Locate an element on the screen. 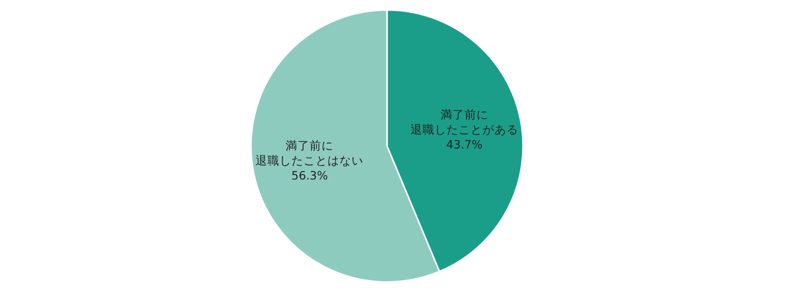 The height and width of the screenshot is (307, 800). slice-label: 満了前に退職したことはない is located at coordinates (310, 153).